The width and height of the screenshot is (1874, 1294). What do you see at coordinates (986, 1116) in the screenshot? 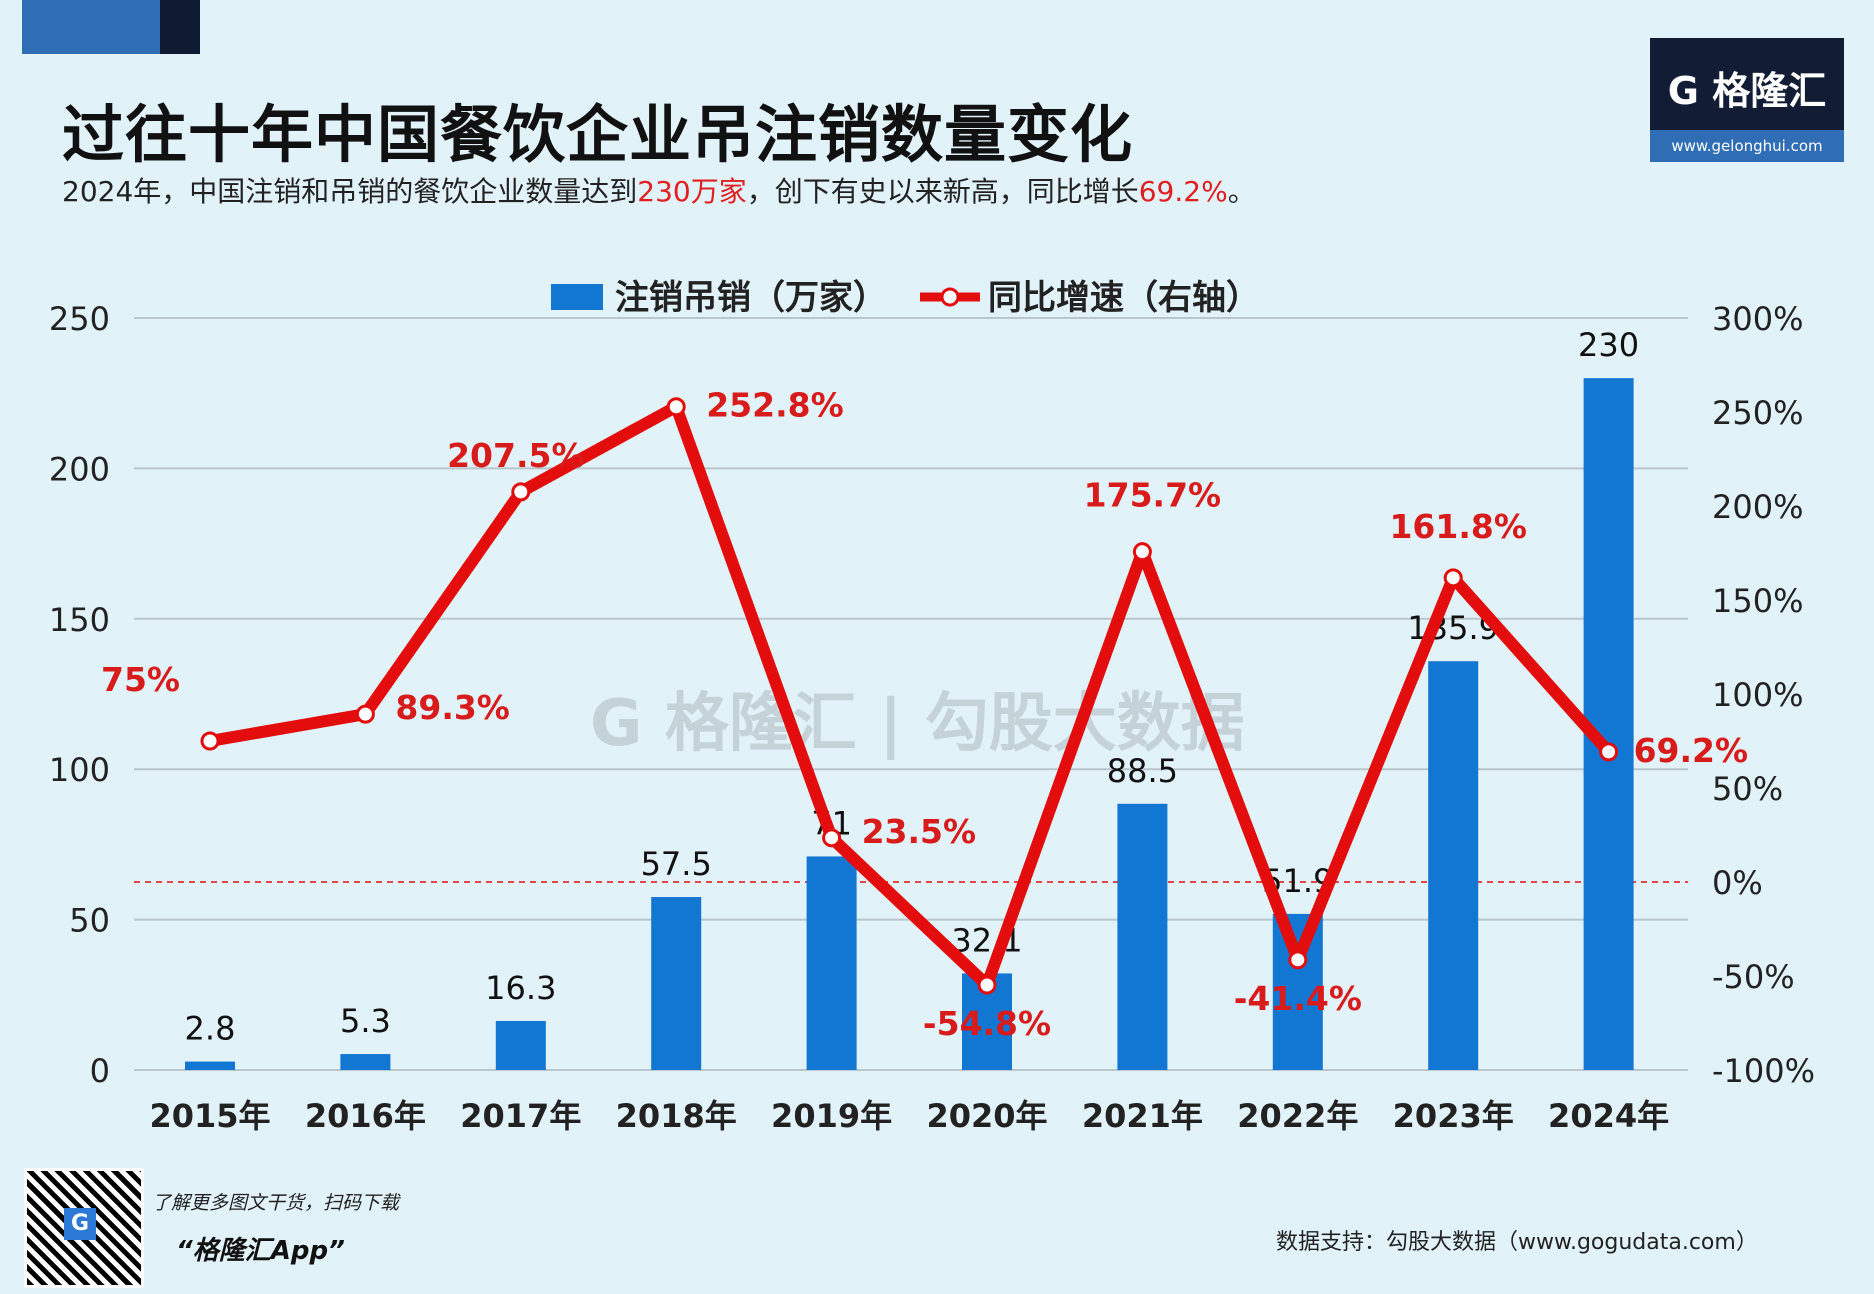
I see `x-tick-label: 2020年` at bounding box center [986, 1116].